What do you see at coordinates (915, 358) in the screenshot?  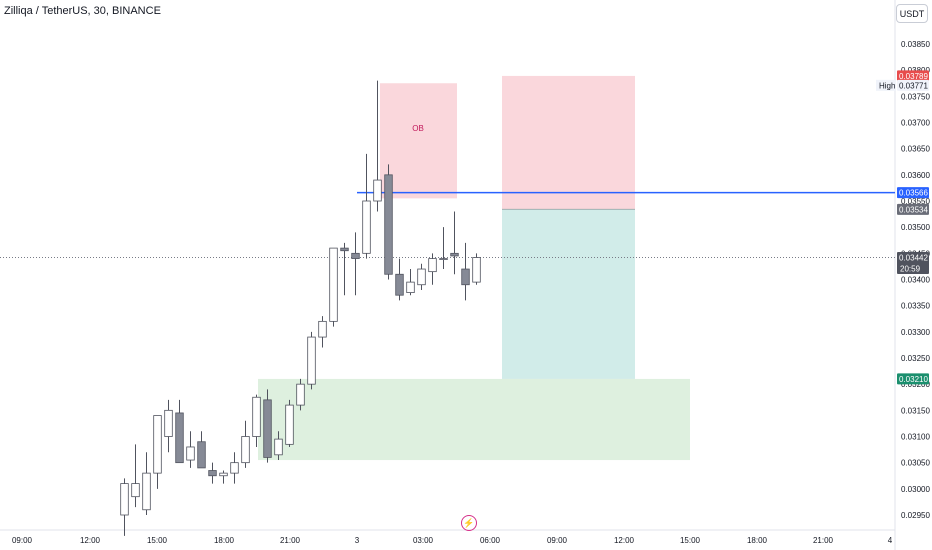 I see `price-tick-label: 0.03250` at bounding box center [915, 358].